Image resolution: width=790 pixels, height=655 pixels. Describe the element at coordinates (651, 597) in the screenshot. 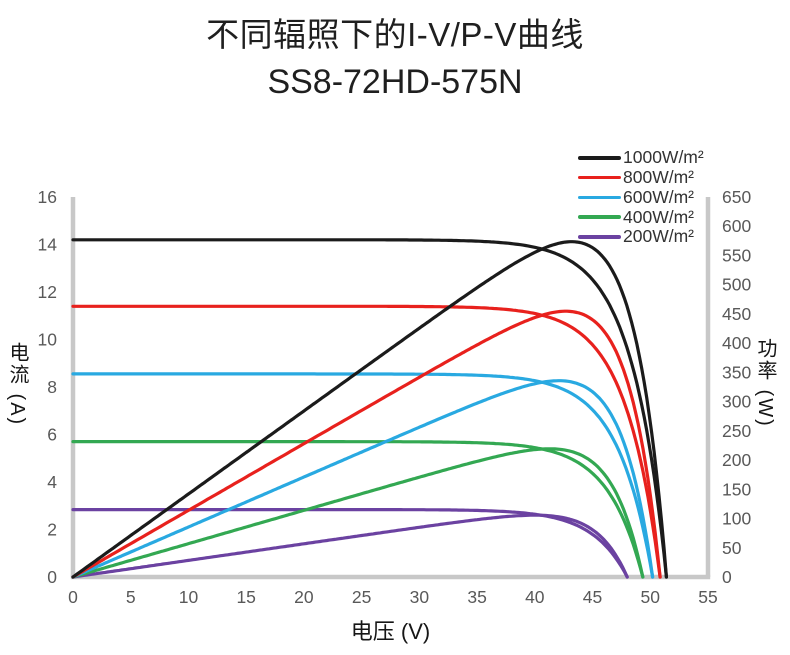

I see `x-tick-label: 50` at that location.